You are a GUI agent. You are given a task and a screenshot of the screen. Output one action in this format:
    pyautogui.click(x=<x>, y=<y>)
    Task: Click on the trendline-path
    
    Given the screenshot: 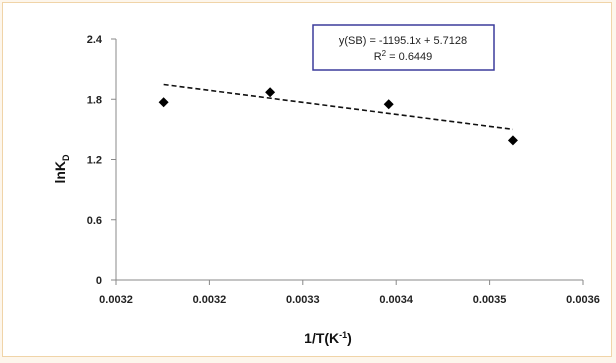 What is the action you would take?
    pyautogui.click(x=338, y=107)
    